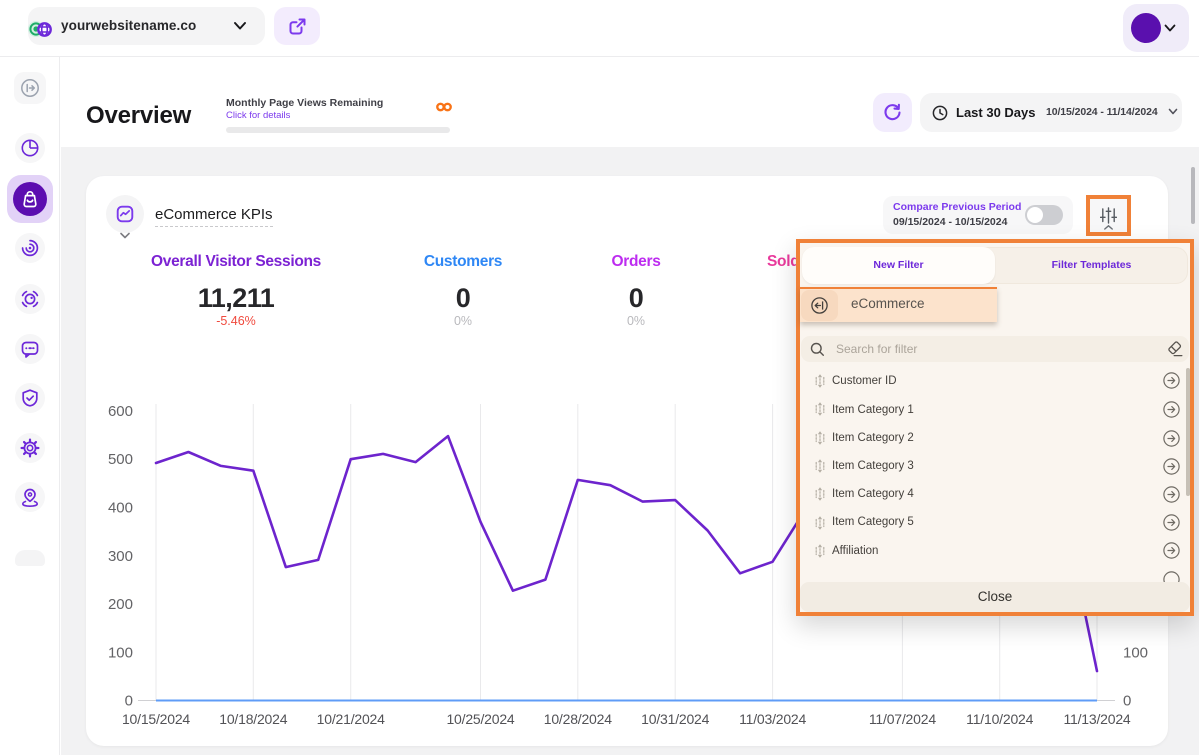 The height and width of the screenshot is (755, 1199). Describe the element at coordinates (902, 719) in the screenshot. I see `svg-text: 11/07/2024` at that location.